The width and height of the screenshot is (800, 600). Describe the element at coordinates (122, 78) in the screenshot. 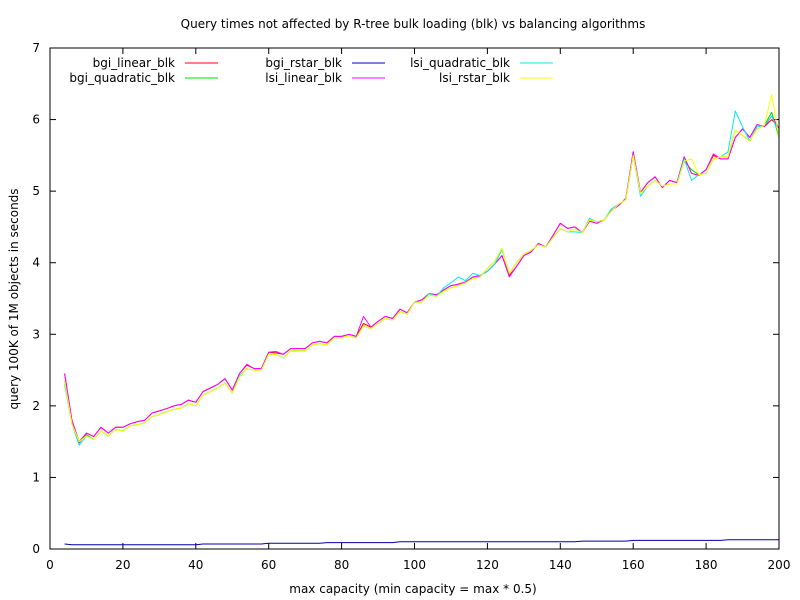

I see `legend-label: bgi_quadratic_blk` at that location.